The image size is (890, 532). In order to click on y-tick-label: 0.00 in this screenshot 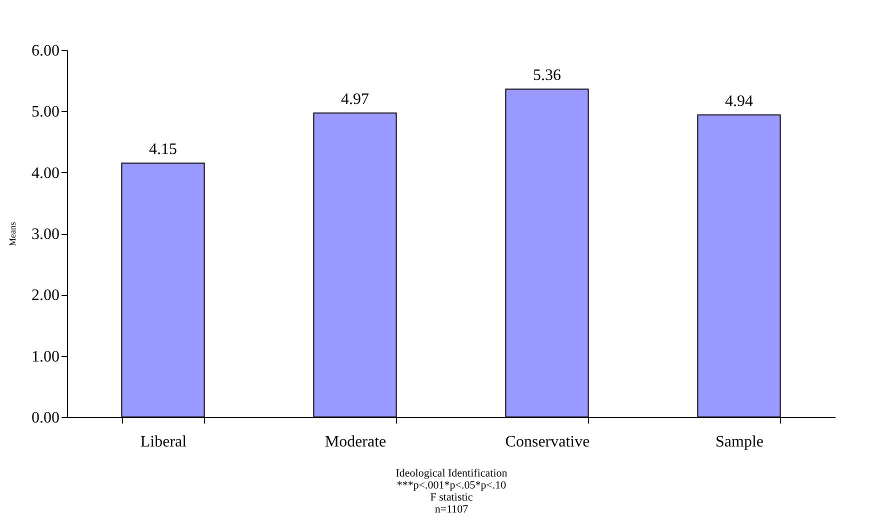, I will do `click(46, 418)`.